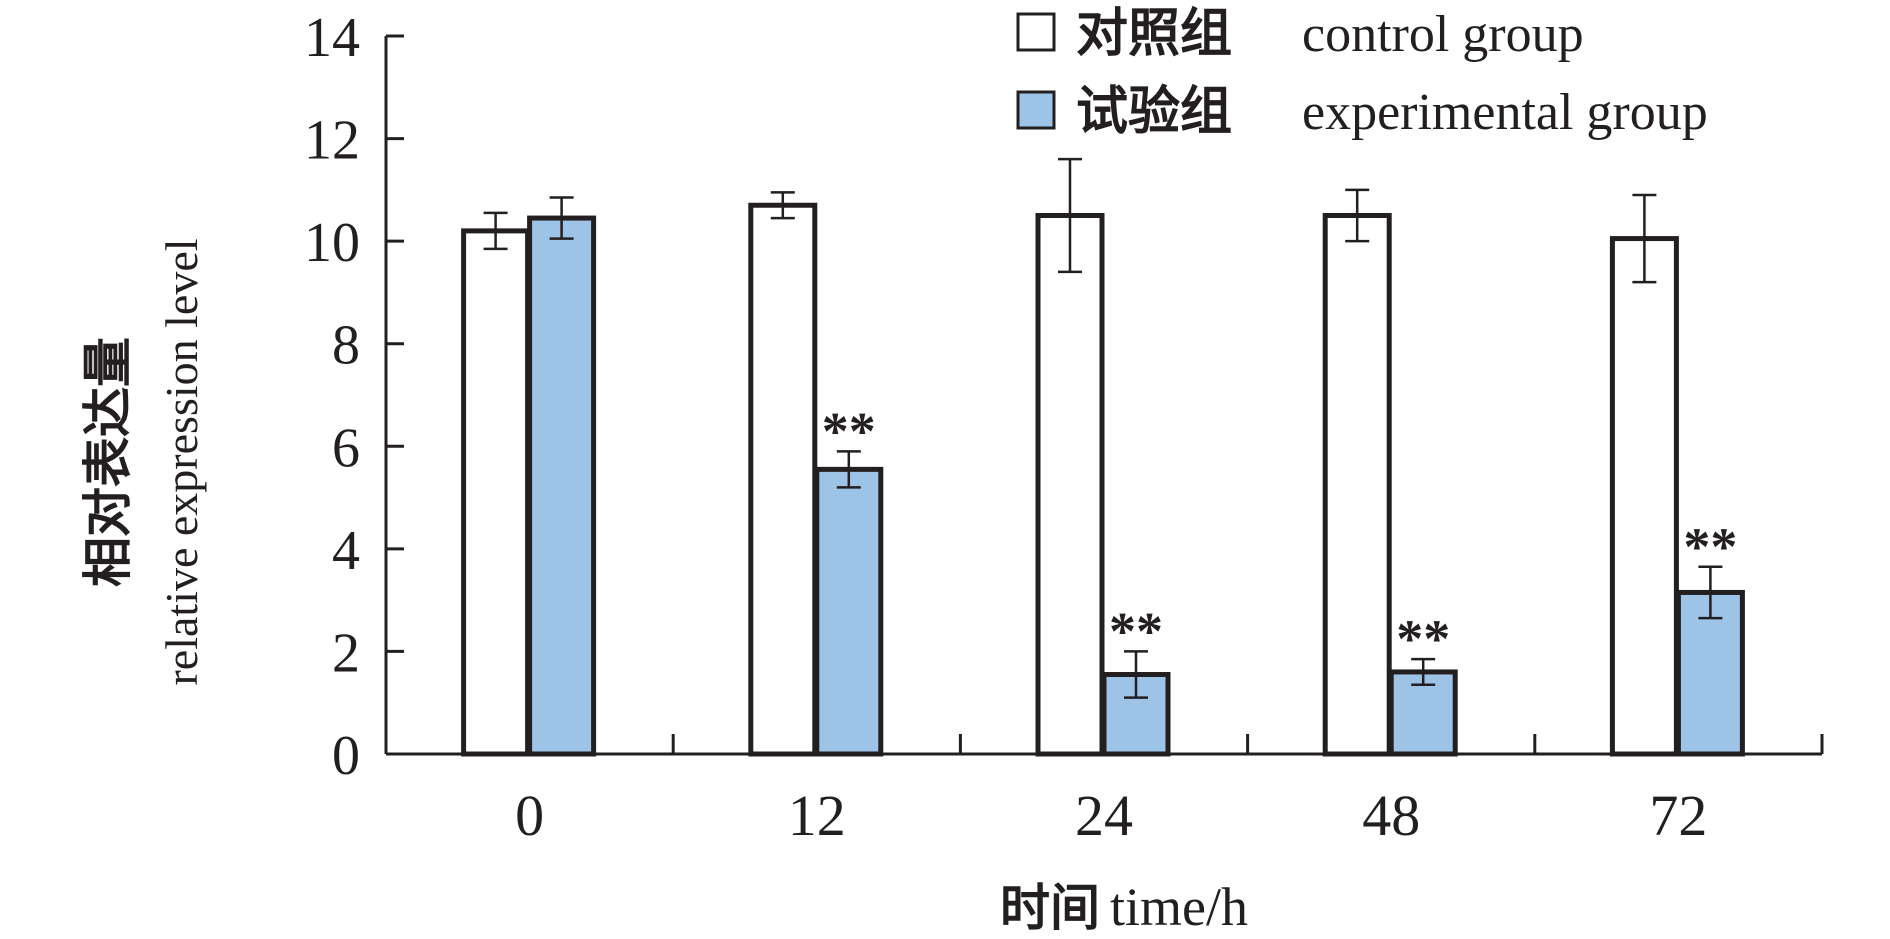  Describe the element at coordinates (1104, 815) in the screenshot. I see `x-tick-label: 24` at that location.